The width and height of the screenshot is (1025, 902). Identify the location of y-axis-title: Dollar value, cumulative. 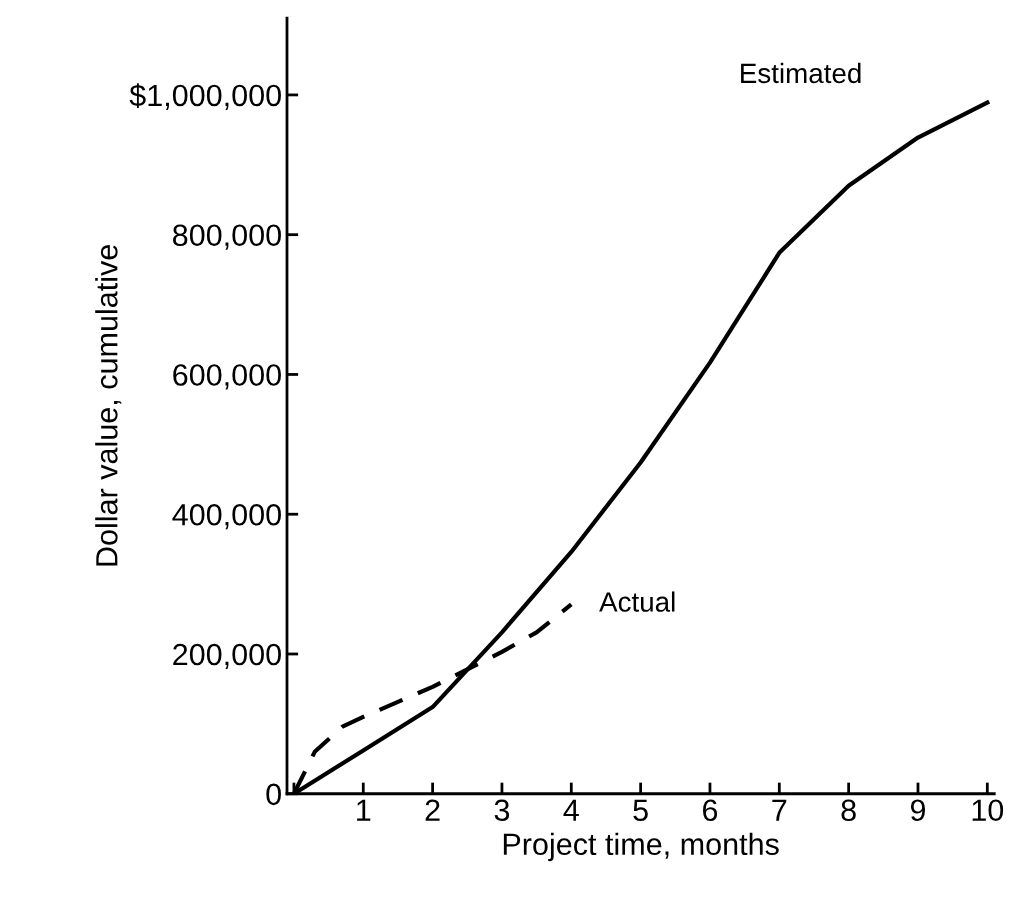
(108, 405).